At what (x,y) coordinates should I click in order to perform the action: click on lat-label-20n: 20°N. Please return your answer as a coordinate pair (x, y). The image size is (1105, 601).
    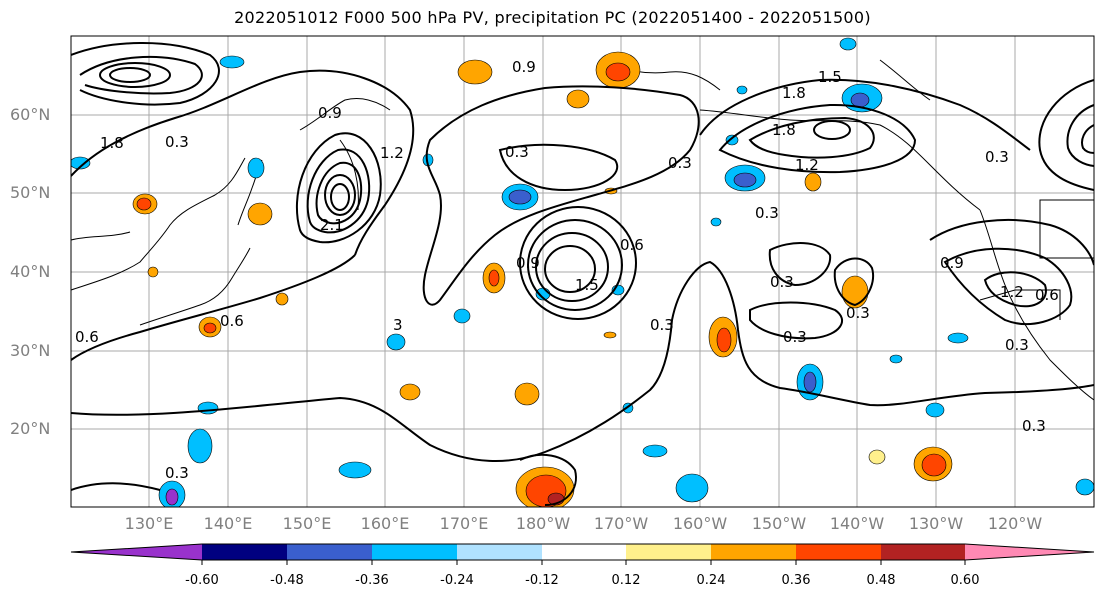
    Looking at the image, I should click on (30, 428).